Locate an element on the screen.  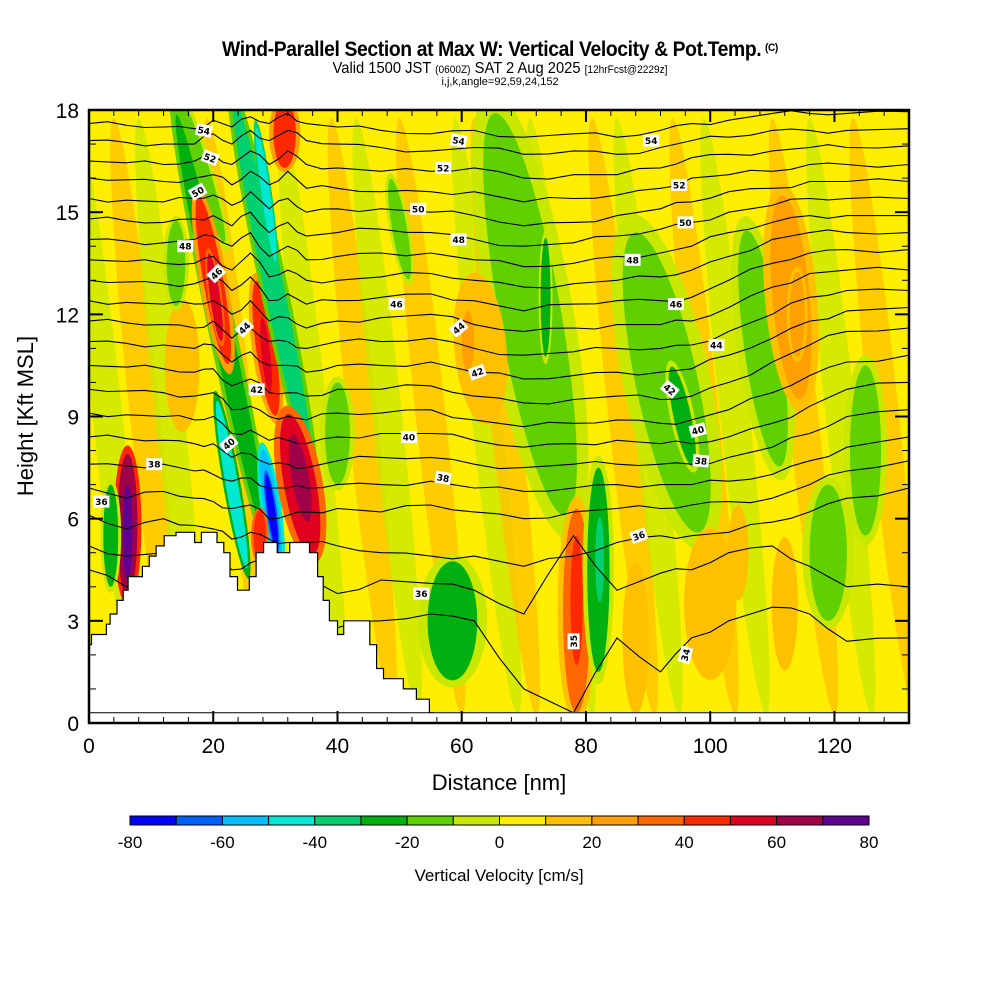
y-axis-title: Height [Kft MSL] is located at coordinates (25, 416).